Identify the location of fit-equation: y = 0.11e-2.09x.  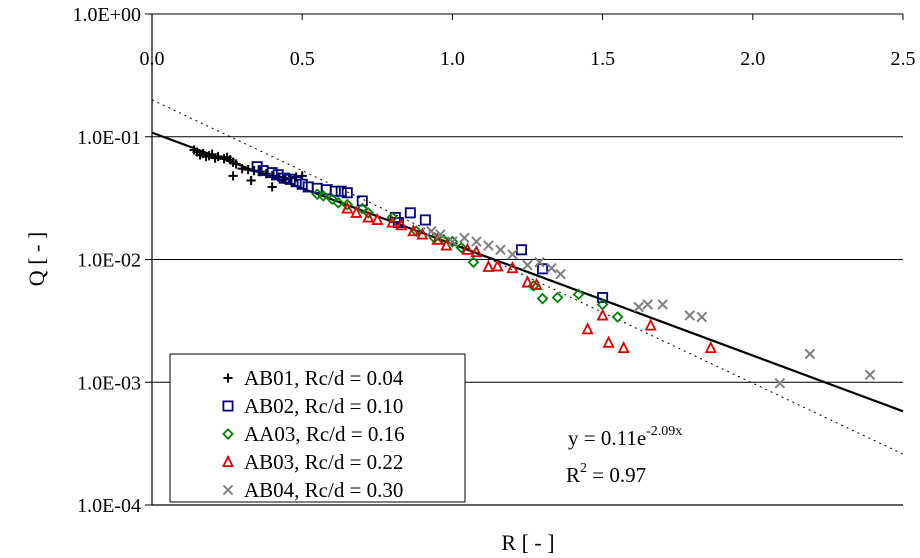
(625, 437).